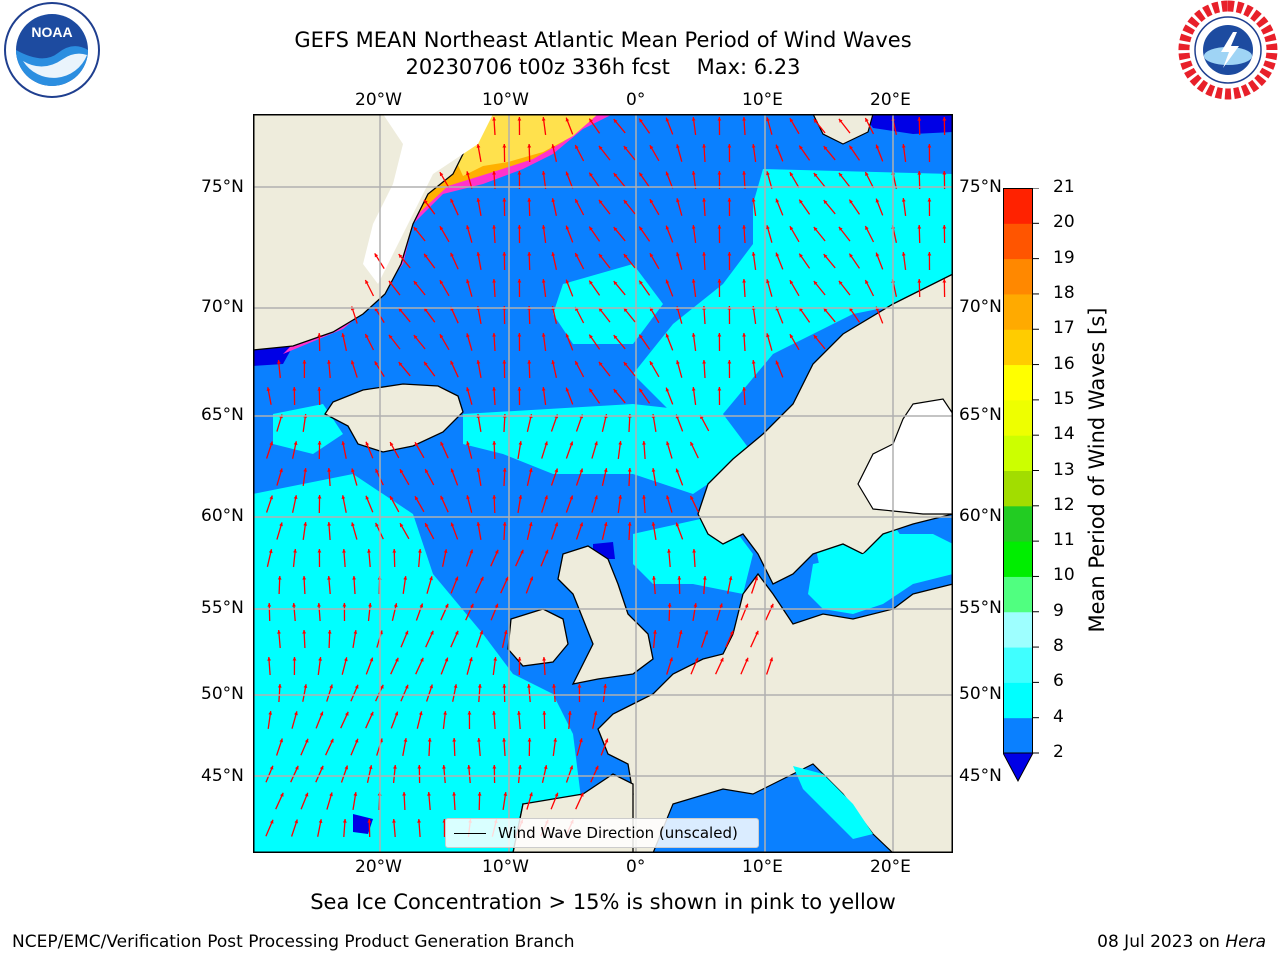  What do you see at coordinates (980, 694) in the screenshot?
I see `lat-label-right: 50°N` at bounding box center [980, 694].